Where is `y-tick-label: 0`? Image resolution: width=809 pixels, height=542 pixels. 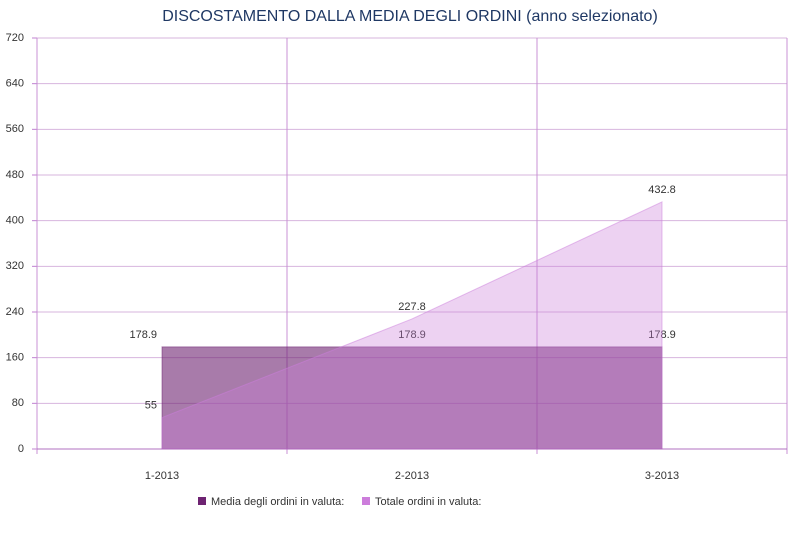 y-tick-label: 0 is located at coordinates (21, 449).